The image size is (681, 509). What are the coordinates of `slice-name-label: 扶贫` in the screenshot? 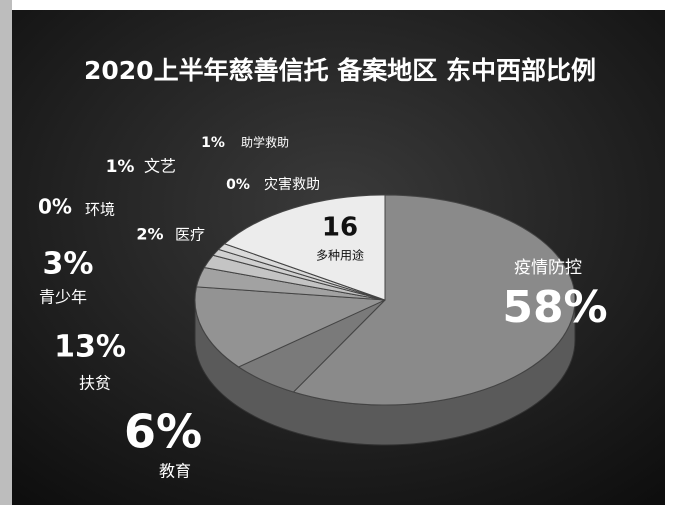 It's located at (95, 383).